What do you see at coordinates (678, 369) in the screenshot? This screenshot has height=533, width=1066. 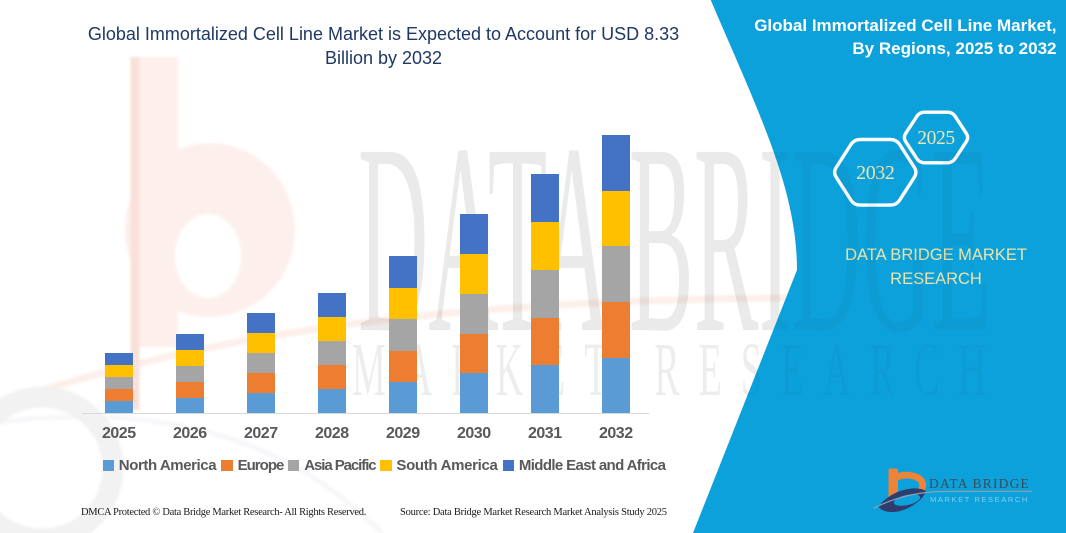 I see `svg-text: MARKET RESEARCH` at bounding box center [678, 369].